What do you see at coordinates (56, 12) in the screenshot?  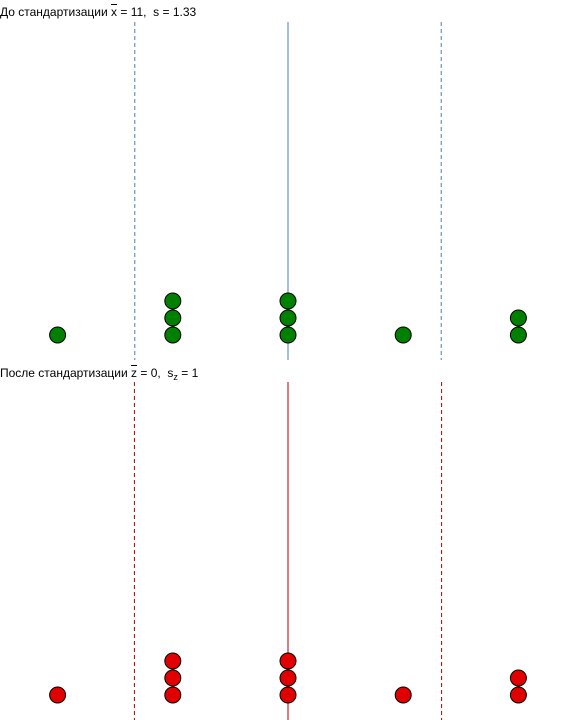 I see `title-prefix: До стандартизации` at bounding box center [56, 12].